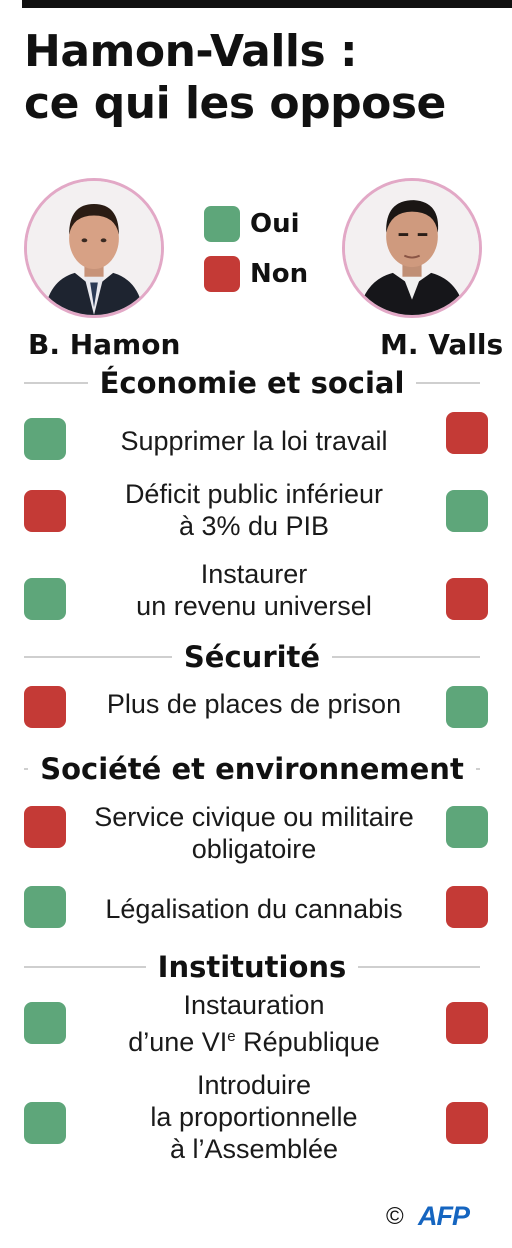 This screenshot has height=1248, width=512. What do you see at coordinates (254, 574) in the screenshot?
I see `proposal-line: Instaurer` at bounding box center [254, 574].